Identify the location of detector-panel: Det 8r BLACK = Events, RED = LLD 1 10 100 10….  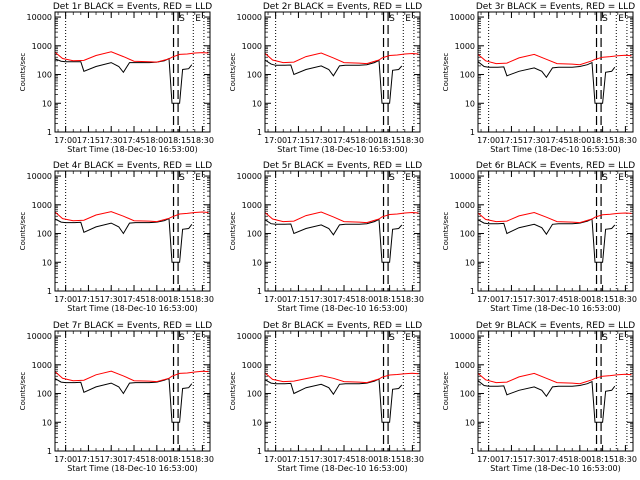
(326, 397).